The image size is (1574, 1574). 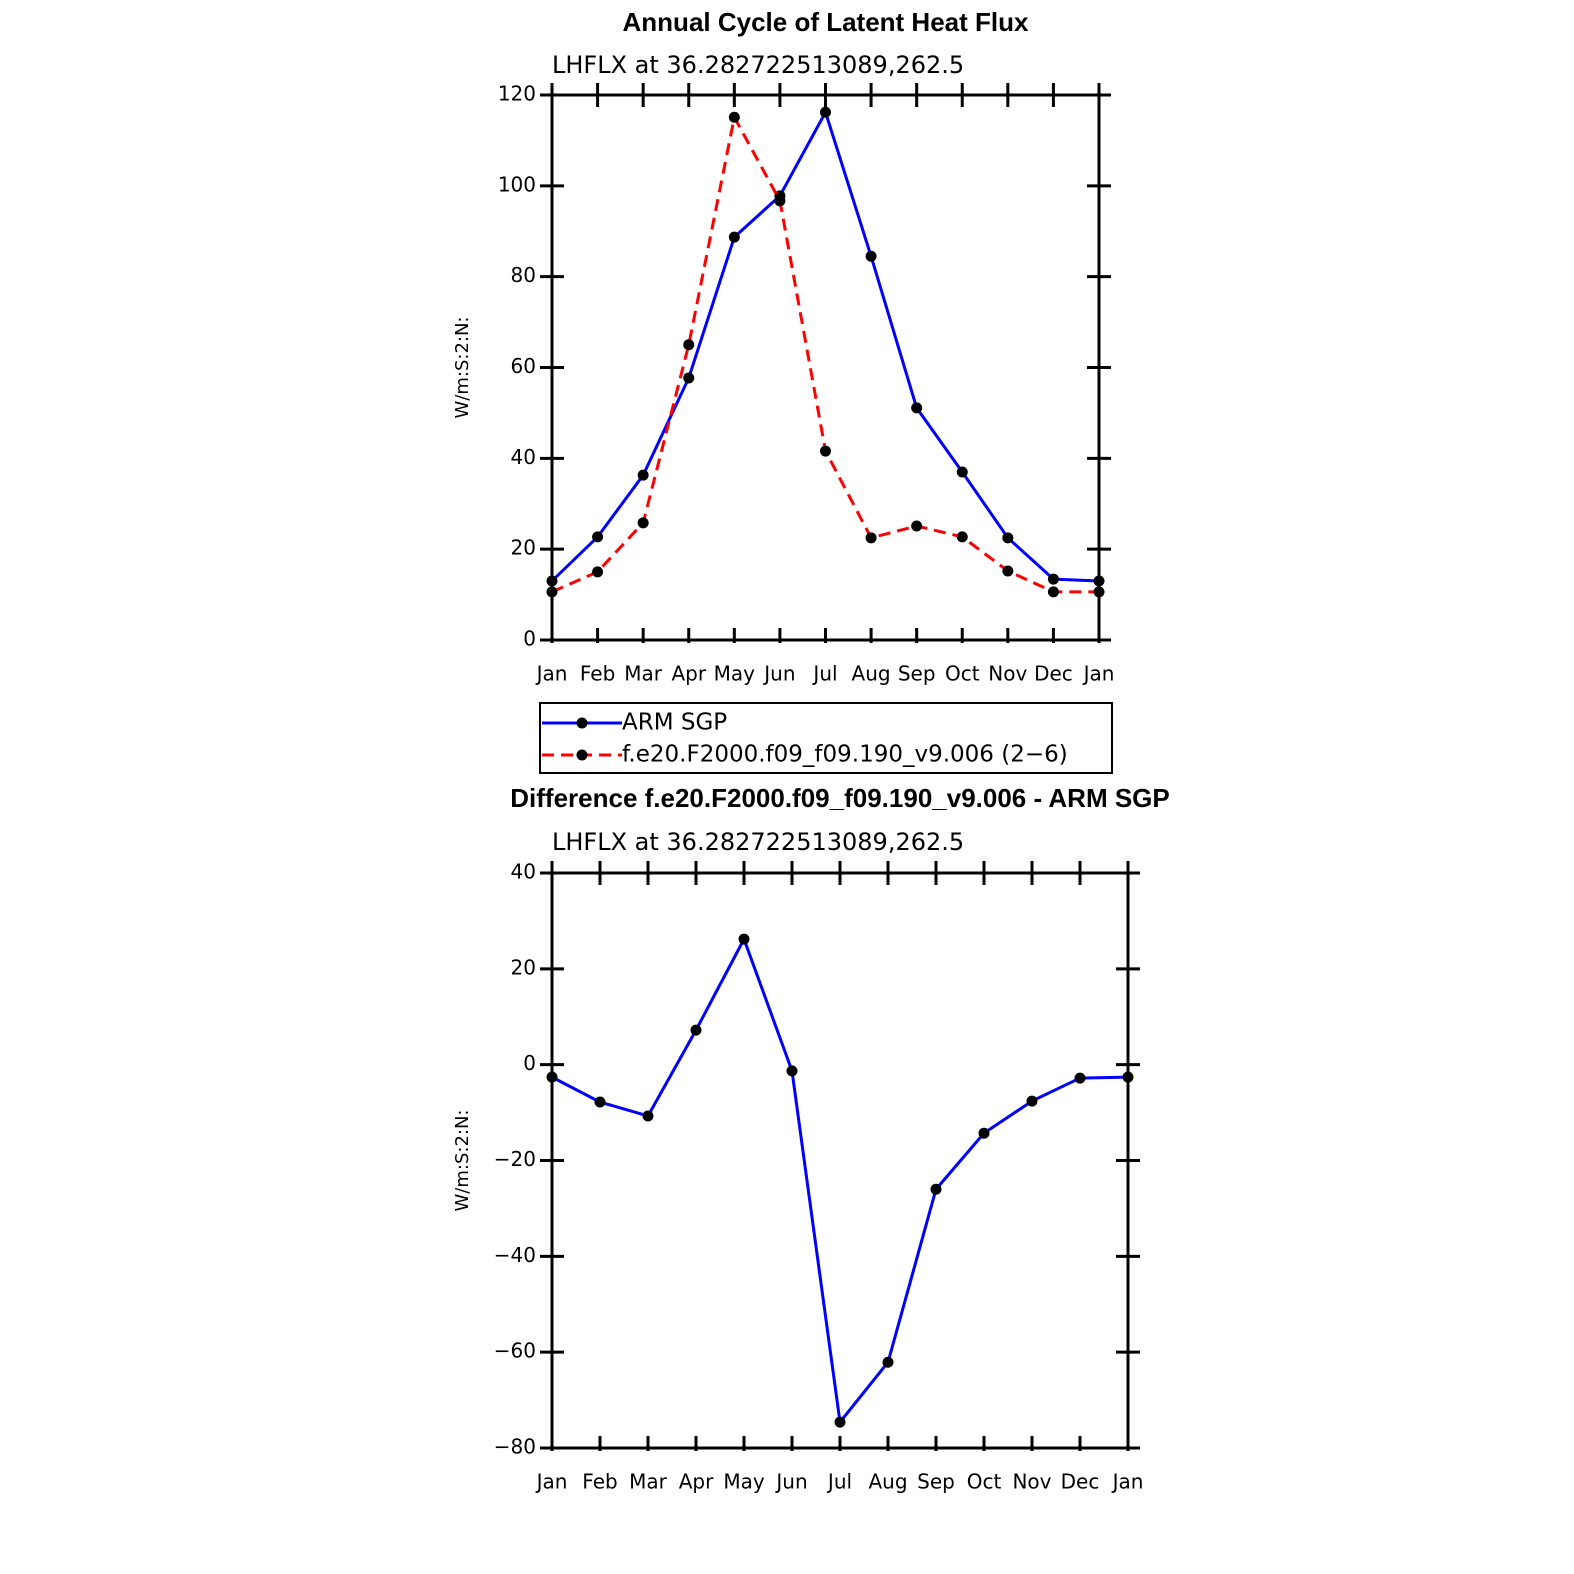 I want to click on legend-box, so click(x=826, y=738).